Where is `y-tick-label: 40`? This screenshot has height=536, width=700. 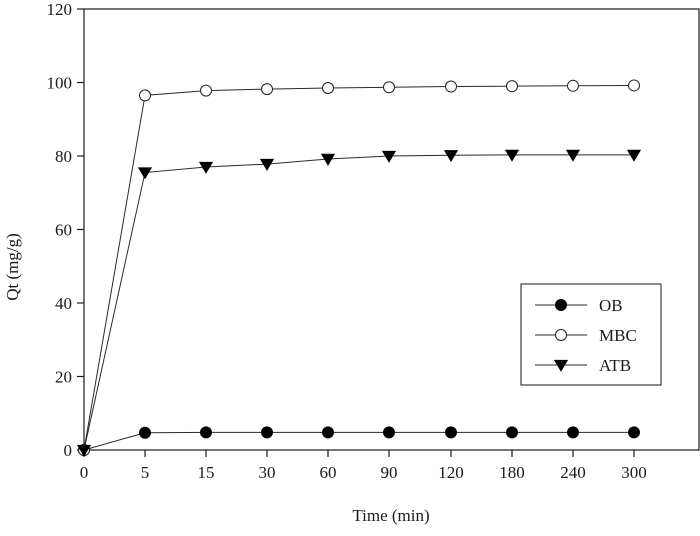
y-tick-label: 40 is located at coordinates (63, 303).